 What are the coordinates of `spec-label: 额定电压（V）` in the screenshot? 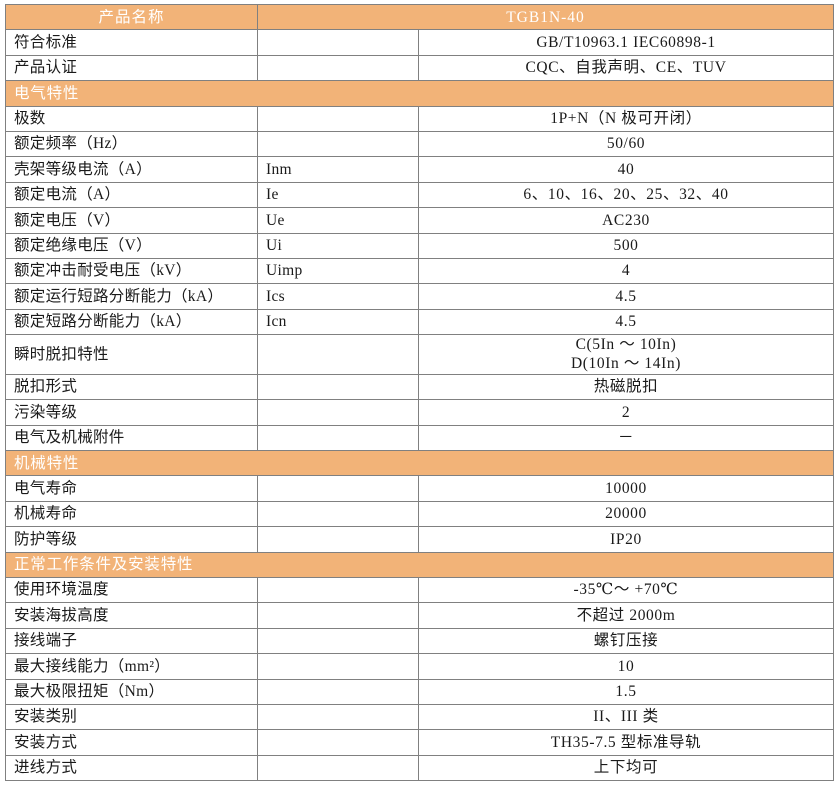 It's located at (131, 220).